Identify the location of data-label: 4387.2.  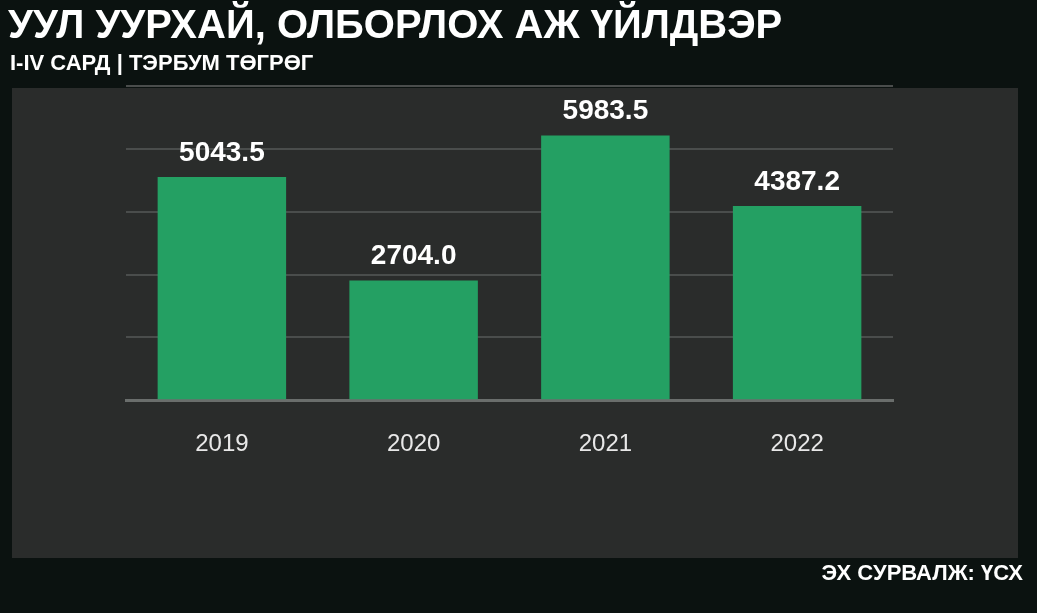
(797, 180).